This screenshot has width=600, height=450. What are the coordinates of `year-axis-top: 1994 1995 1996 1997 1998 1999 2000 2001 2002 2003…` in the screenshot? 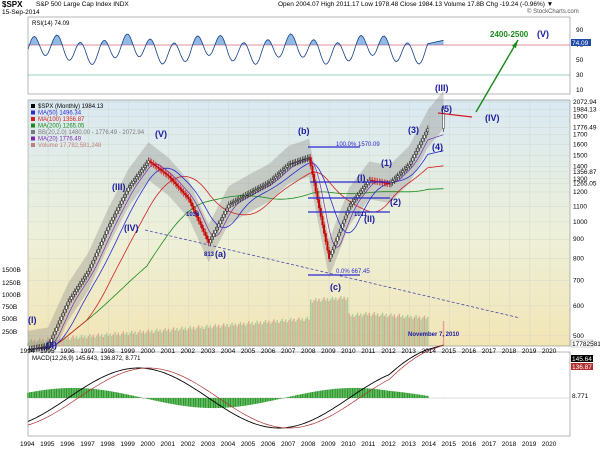 It's located at (288, 351).